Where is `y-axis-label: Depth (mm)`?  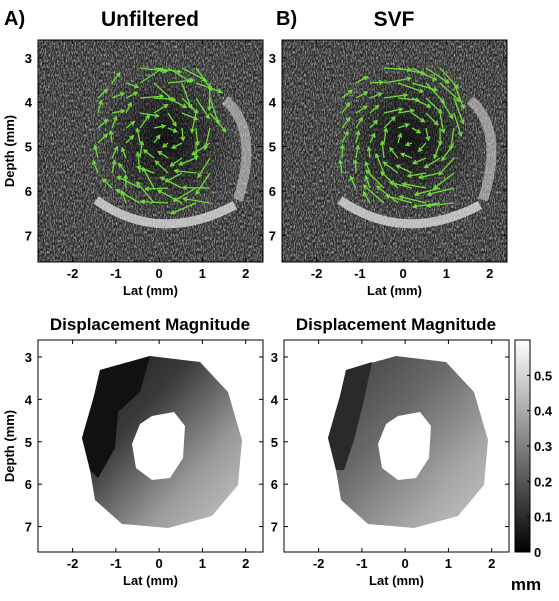 y-axis-label: Depth (mm) is located at coordinates (9, 446).